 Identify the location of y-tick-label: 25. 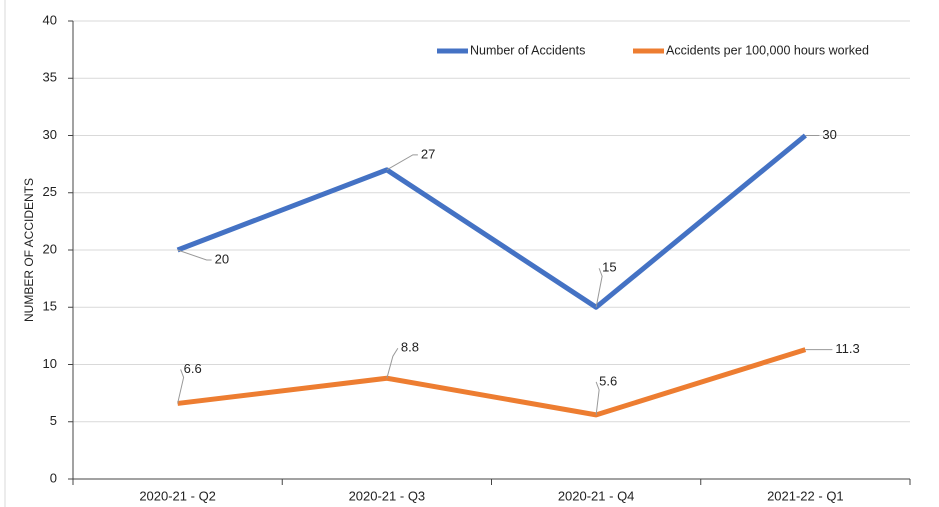
(50, 191).